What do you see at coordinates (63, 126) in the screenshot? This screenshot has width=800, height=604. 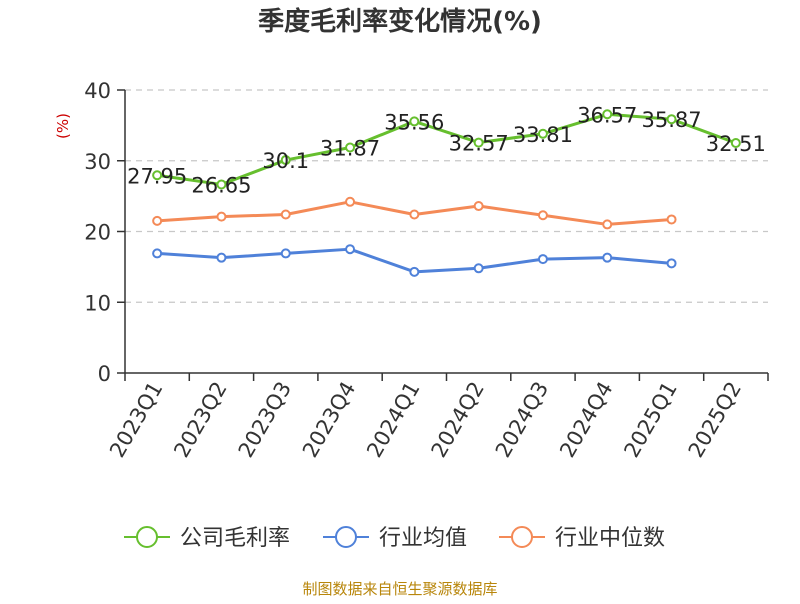 I see `y-axis-label: (%)` at bounding box center [63, 126].